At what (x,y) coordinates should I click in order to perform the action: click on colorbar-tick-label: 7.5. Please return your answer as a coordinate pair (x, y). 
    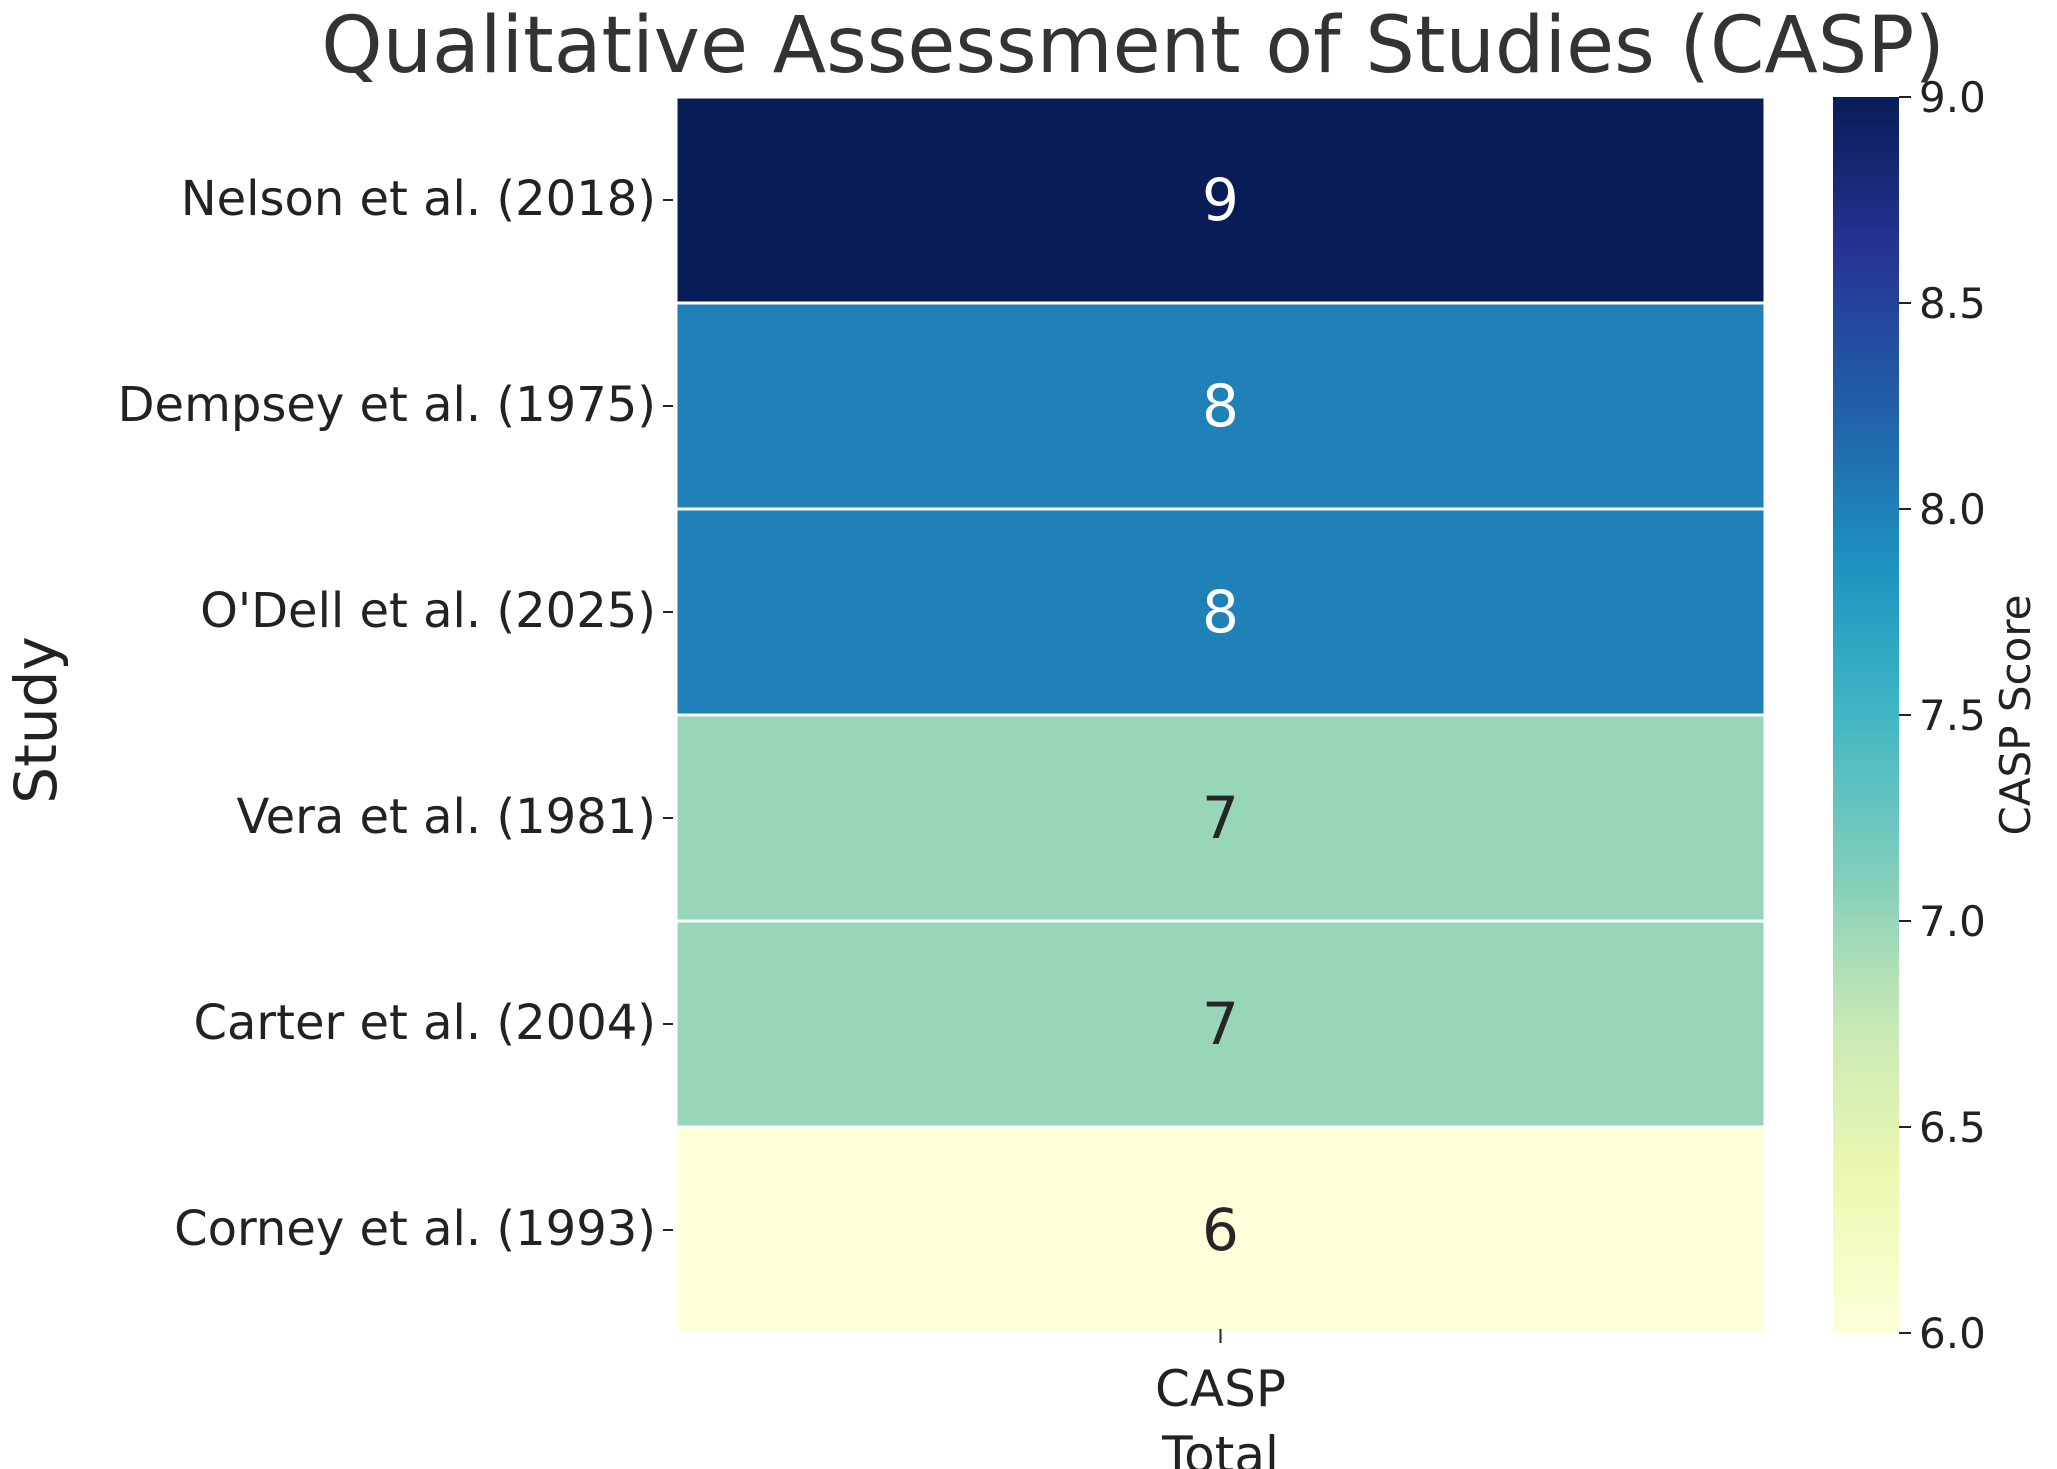
    Looking at the image, I should click on (1952, 715).